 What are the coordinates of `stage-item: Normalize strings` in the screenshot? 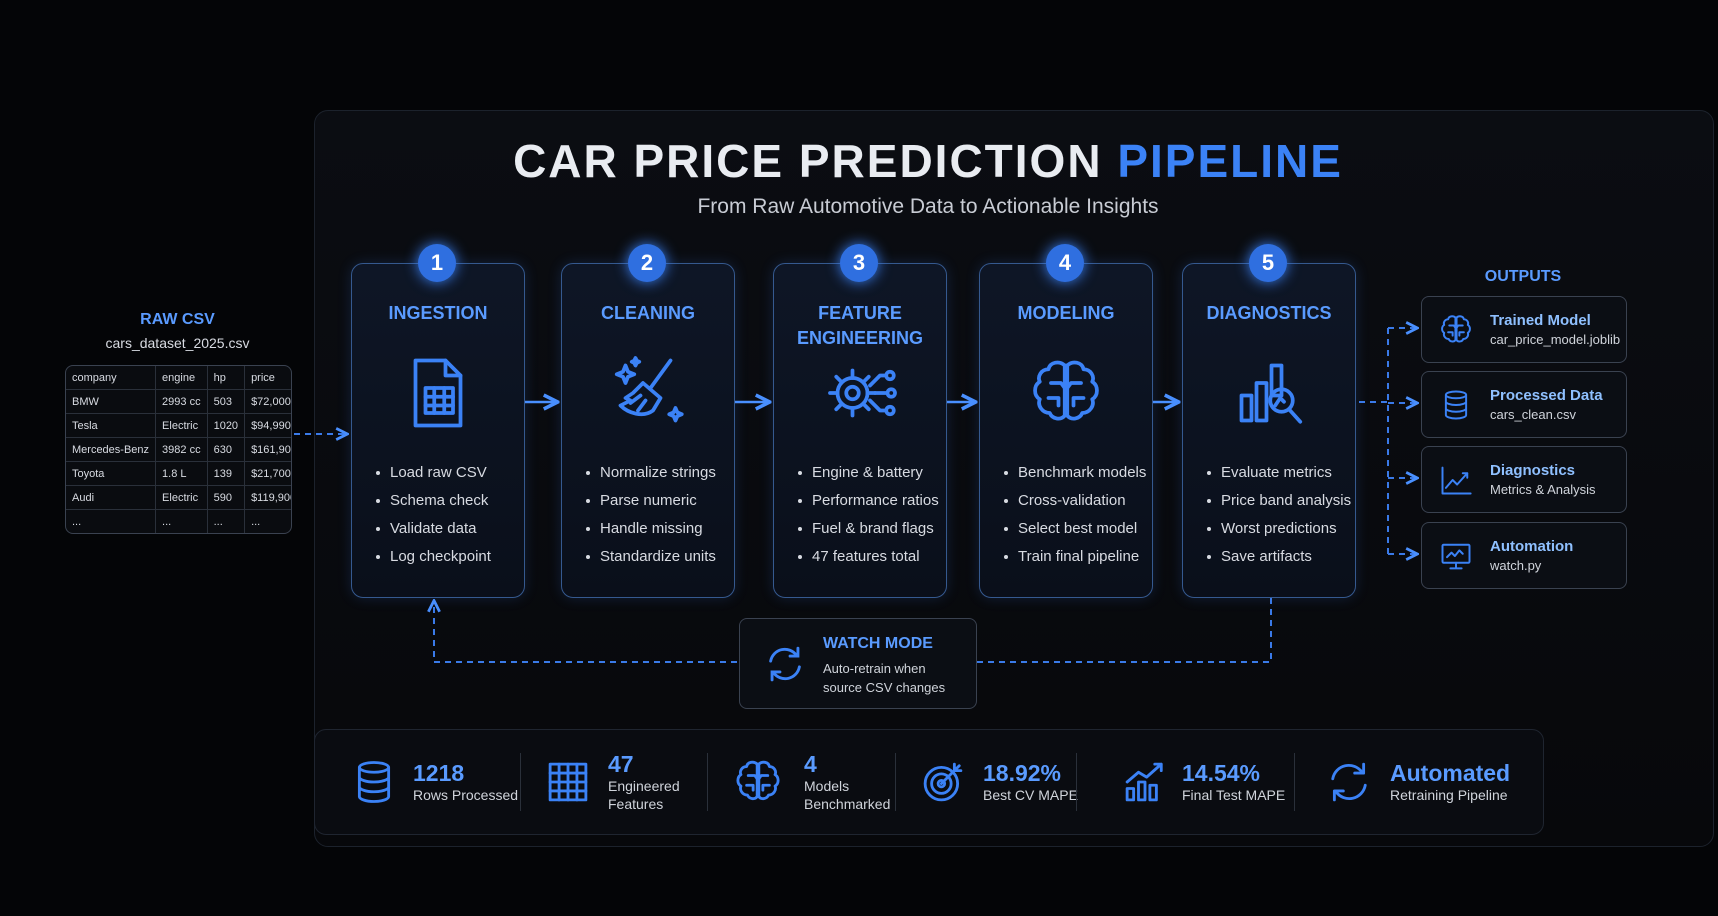 It's located at (650, 473).